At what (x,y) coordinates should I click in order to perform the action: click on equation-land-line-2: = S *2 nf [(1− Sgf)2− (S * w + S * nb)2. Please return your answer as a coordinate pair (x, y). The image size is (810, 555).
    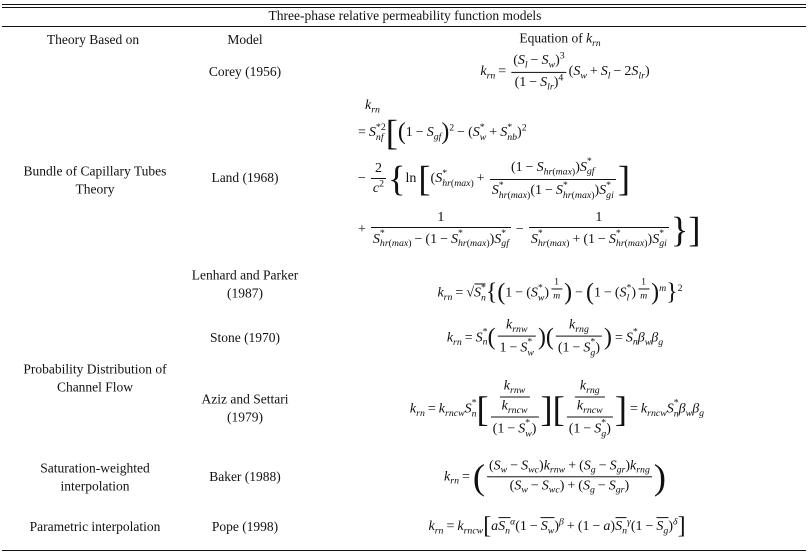
    Looking at the image, I should click on (442, 133).